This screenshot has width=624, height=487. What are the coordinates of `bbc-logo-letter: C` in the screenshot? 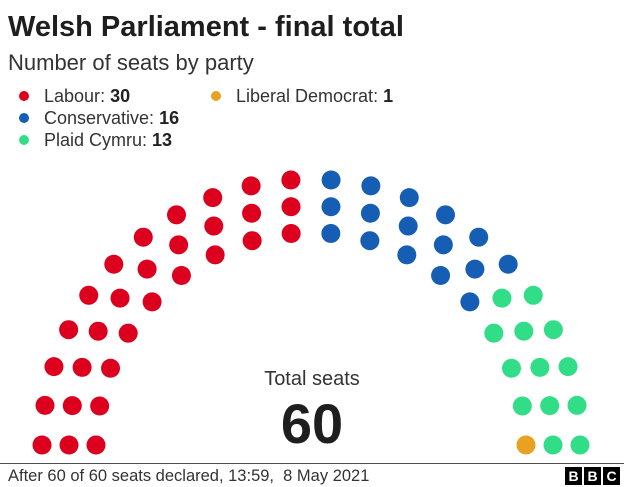 It's located at (611, 476).